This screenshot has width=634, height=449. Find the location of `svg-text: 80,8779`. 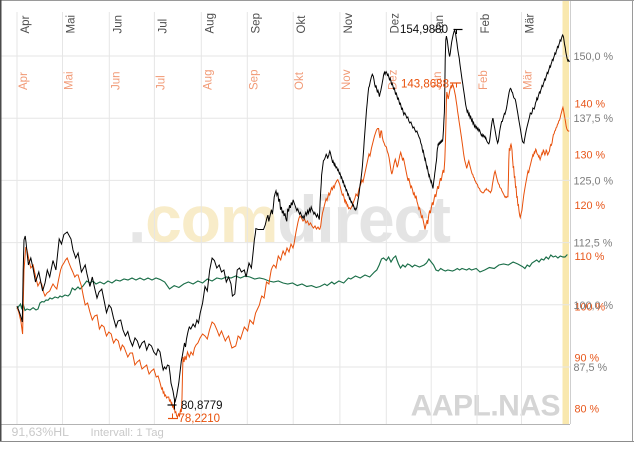

svg-text: 80,8779 is located at coordinates (202, 406).